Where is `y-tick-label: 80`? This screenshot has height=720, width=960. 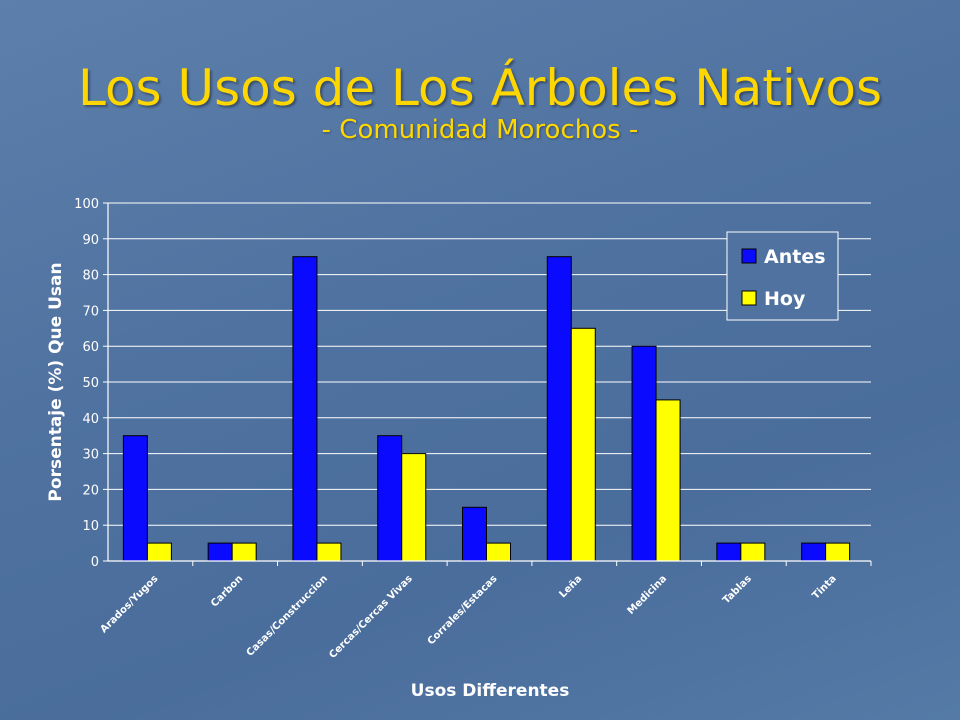 y-tick-label: 80 is located at coordinates (90, 276).